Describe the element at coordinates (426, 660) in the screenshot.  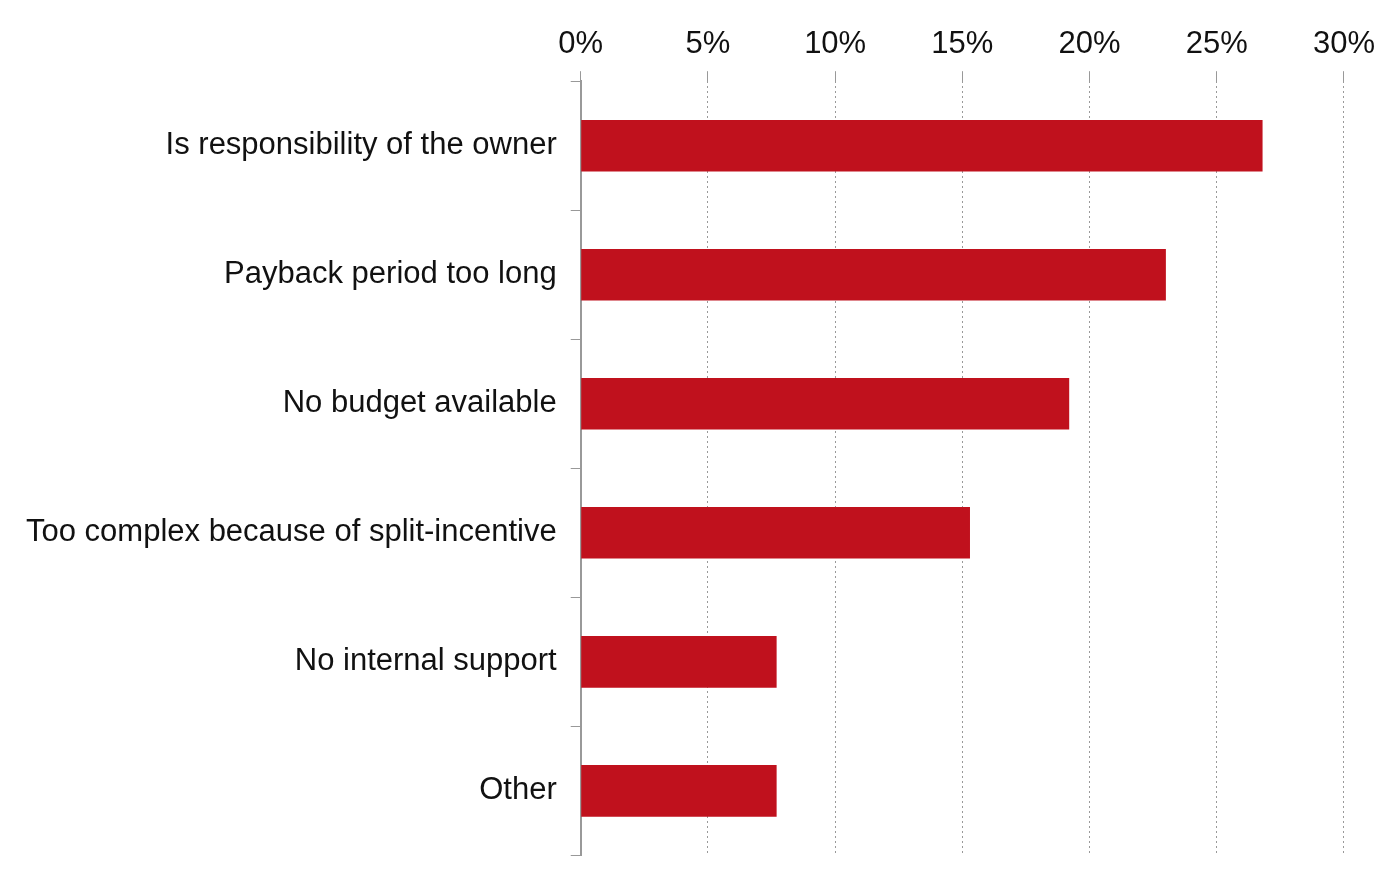
I see `y-tick-label: No internal support` at that location.